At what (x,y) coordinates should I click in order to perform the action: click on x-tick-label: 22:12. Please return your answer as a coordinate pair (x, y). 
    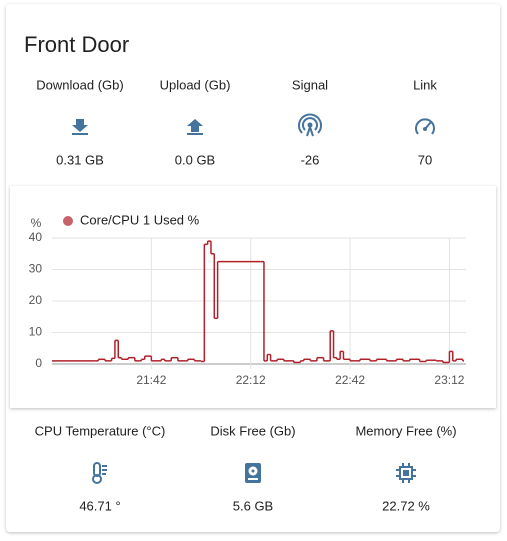
    Looking at the image, I should click on (251, 380).